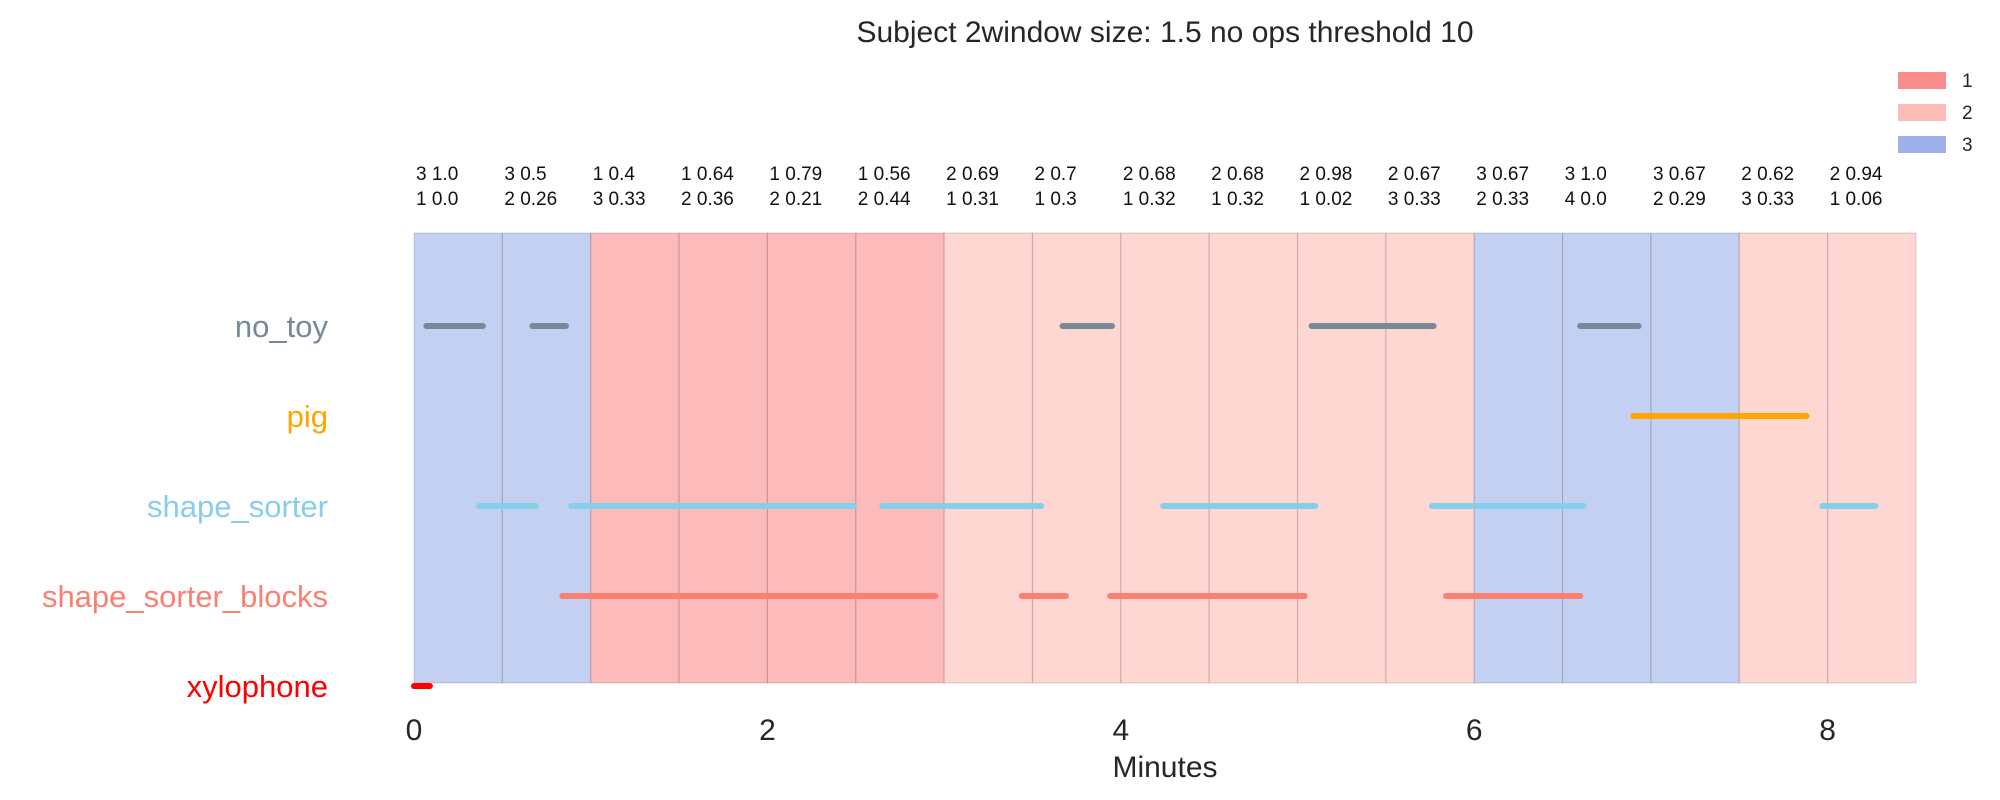  Describe the element at coordinates (1827, 730) in the screenshot. I see `x-tick-label: 8` at that location.